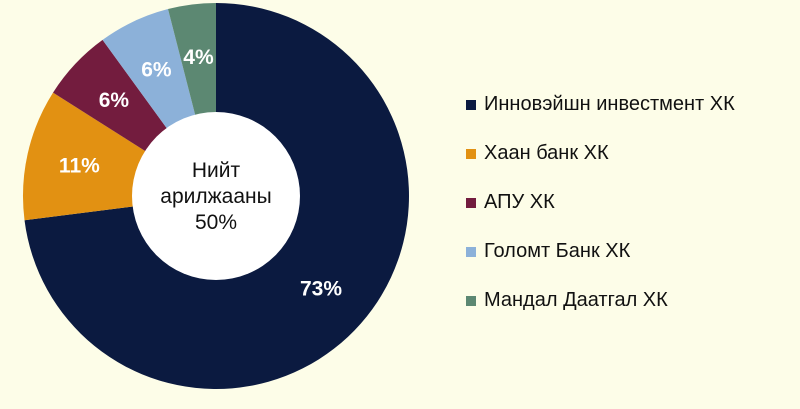  Describe the element at coordinates (557, 251) in the screenshot. I see `legend-label-golomt-bank: Голомт Банк ХК` at that location.